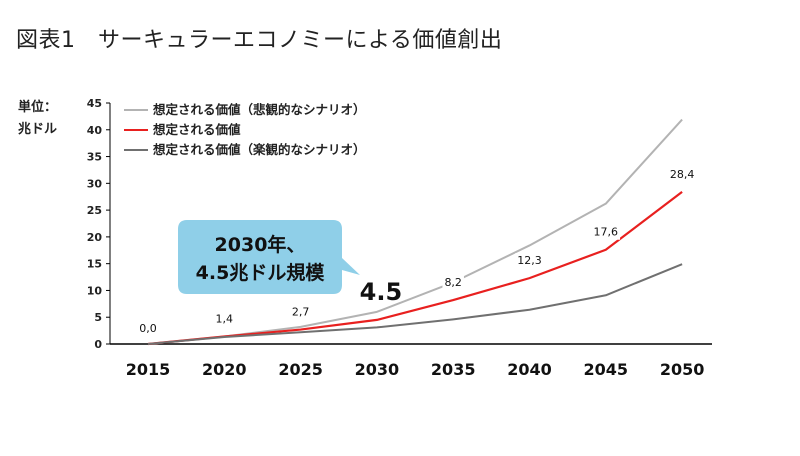 This screenshot has width=800, height=456. I want to click on x-tick-label: 2025, so click(300, 369).